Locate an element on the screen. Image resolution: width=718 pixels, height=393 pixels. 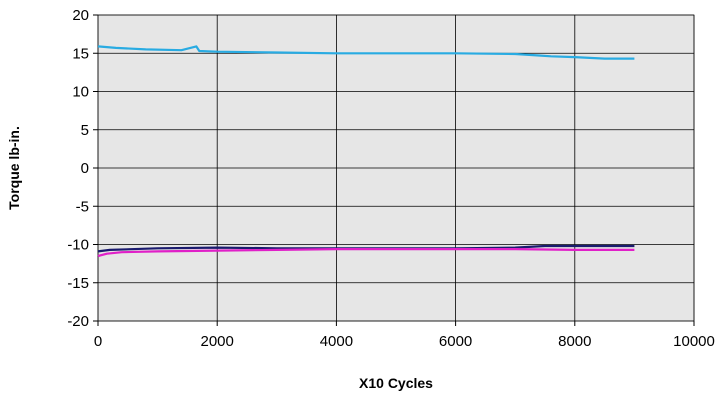
y-tick-label: 20 is located at coordinates (80, 15).